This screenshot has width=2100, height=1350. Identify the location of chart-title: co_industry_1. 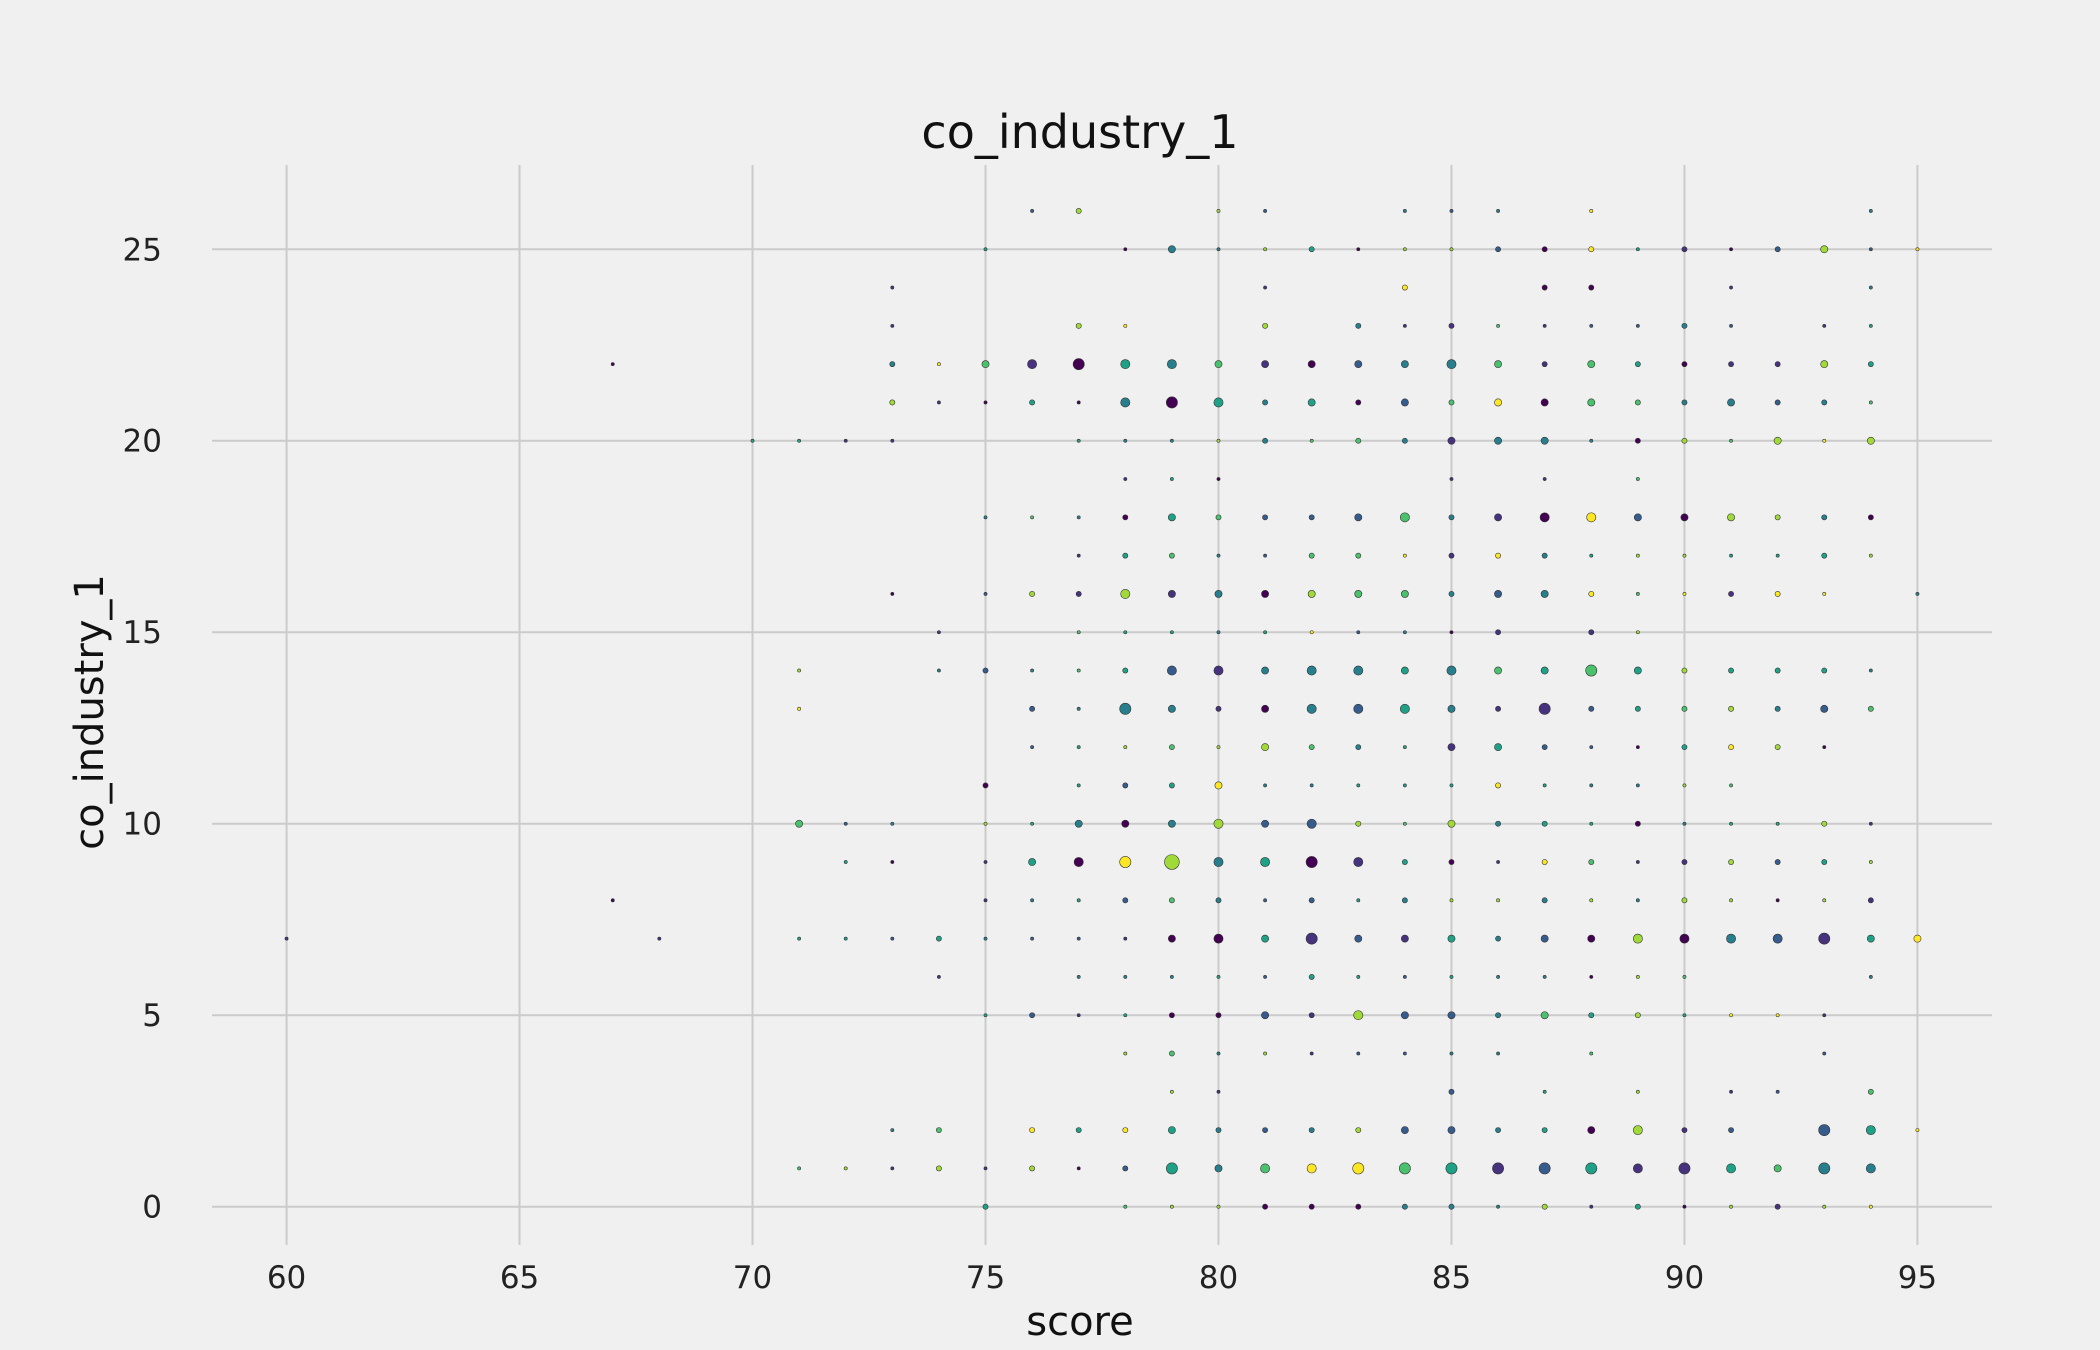
(1079, 132).